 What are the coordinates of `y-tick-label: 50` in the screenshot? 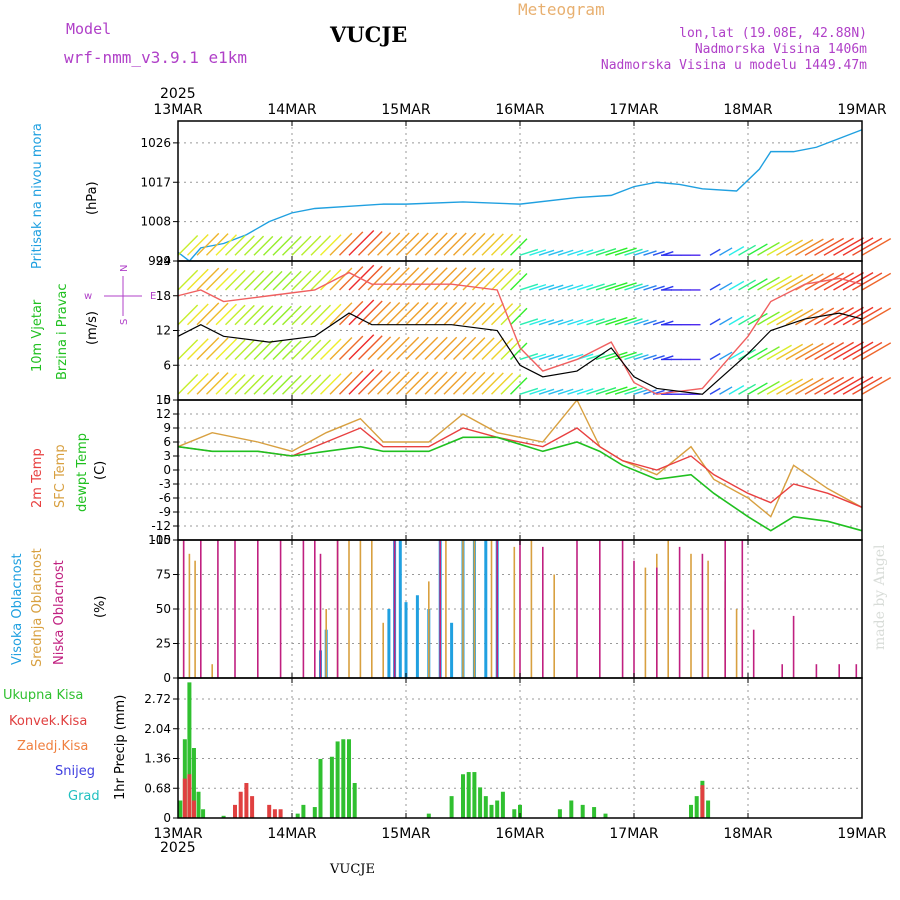 It's located at (163, 609).